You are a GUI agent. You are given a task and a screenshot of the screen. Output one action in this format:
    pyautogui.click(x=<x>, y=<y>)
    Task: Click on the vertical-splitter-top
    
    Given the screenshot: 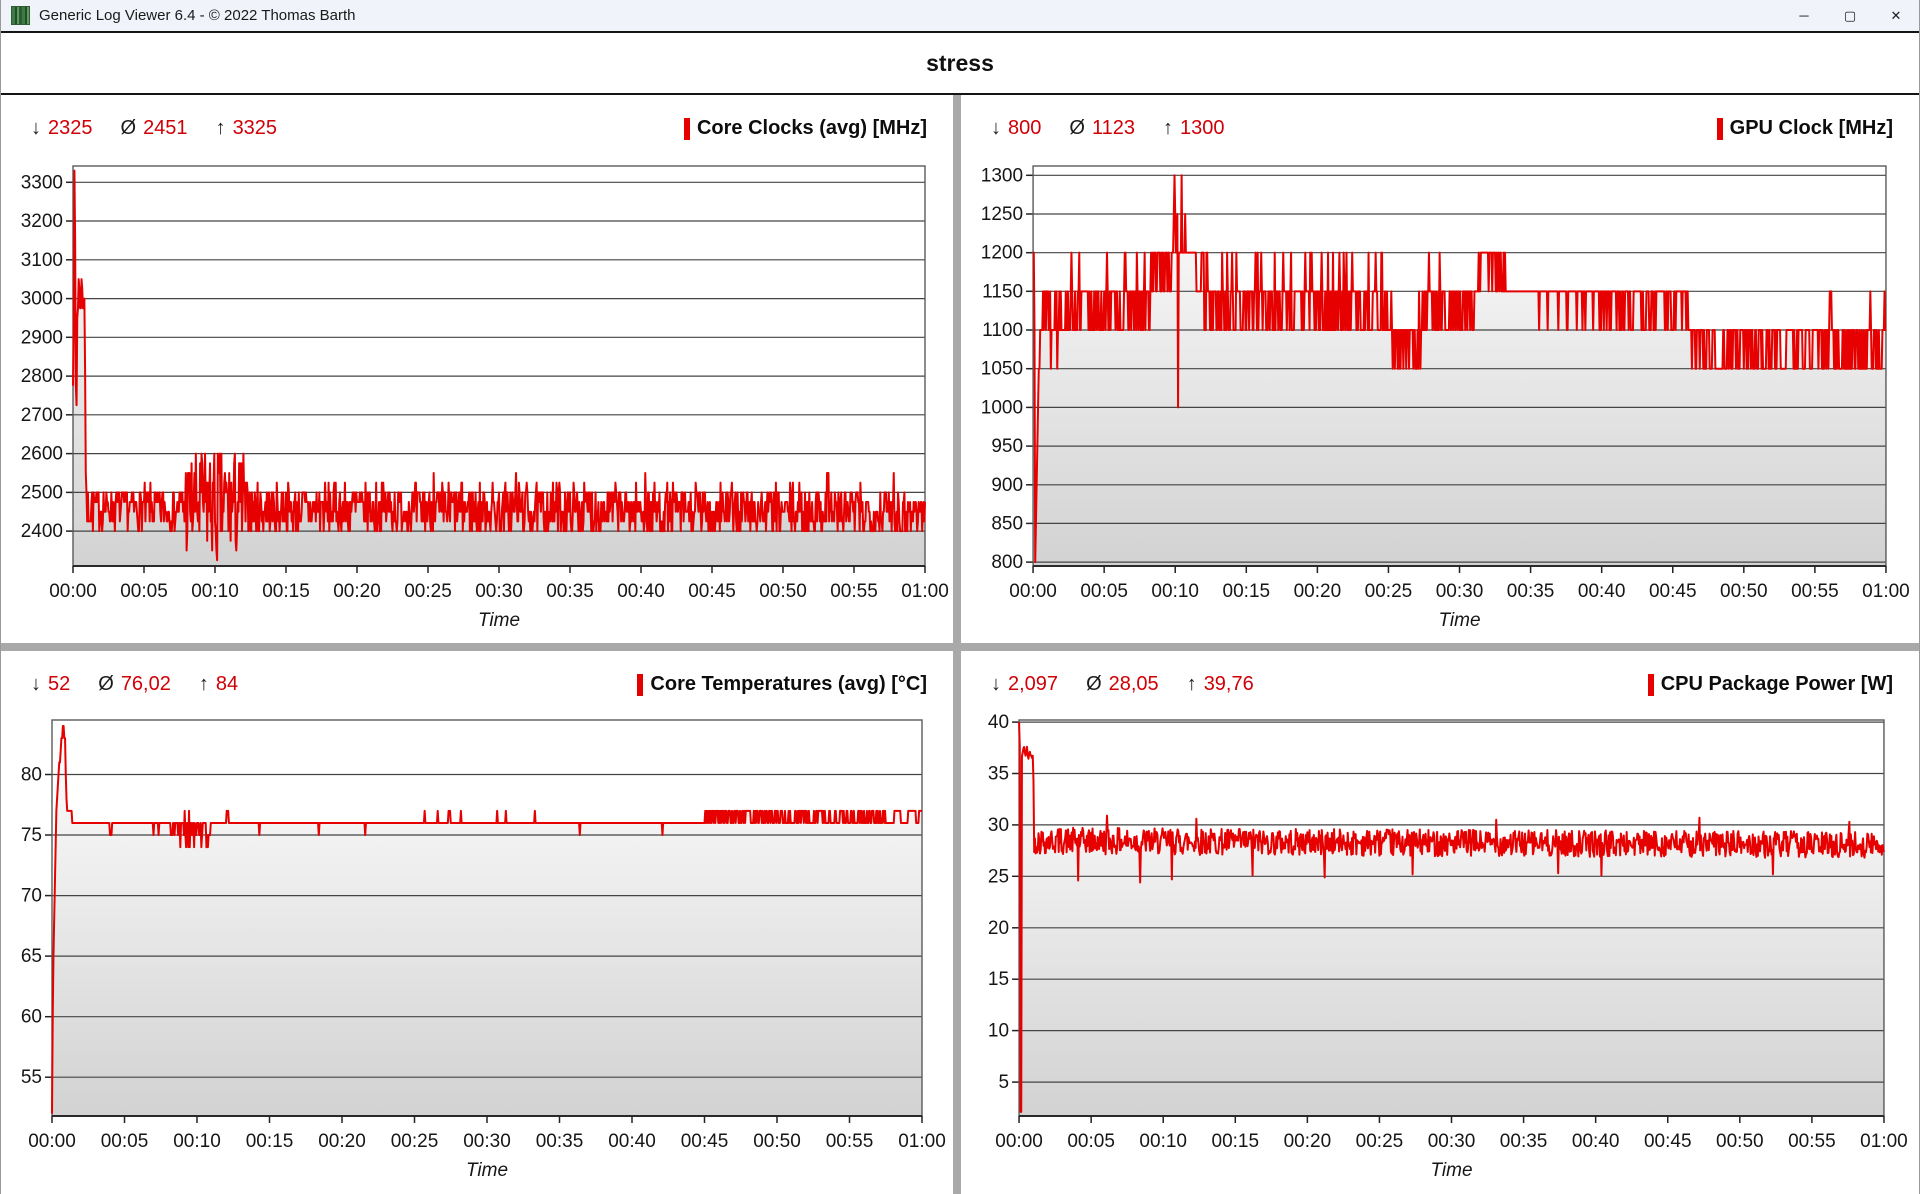 What is the action you would take?
    pyautogui.click(x=957, y=369)
    